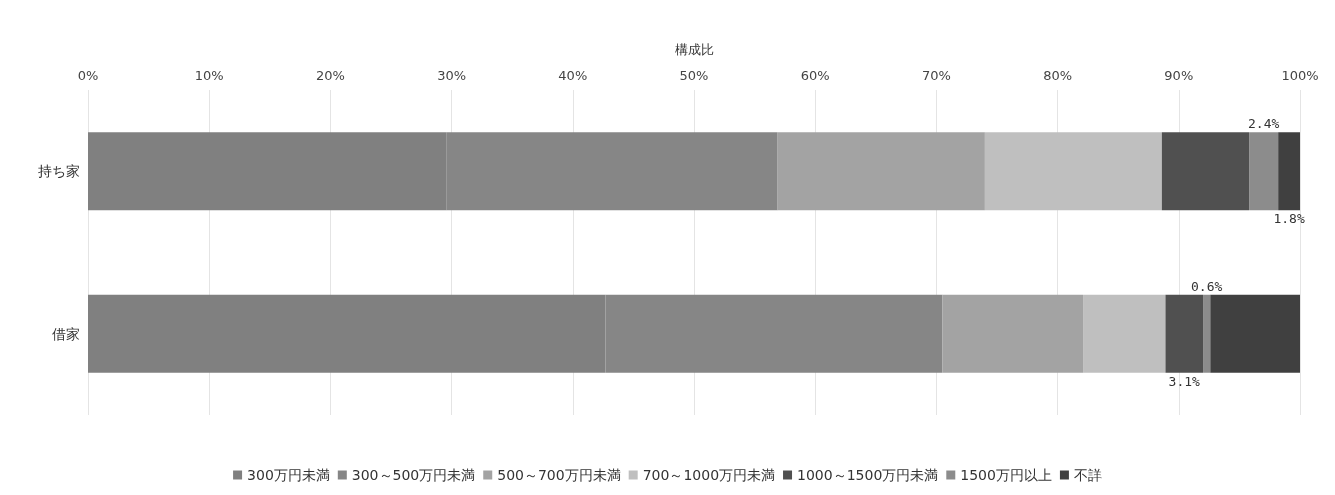 The height and width of the screenshot is (495, 1335). What do you see at coordinates (1006, 475) in the screenshot?
I see `legend-label: 1500万円以上` at bounding box center [1006, 475].